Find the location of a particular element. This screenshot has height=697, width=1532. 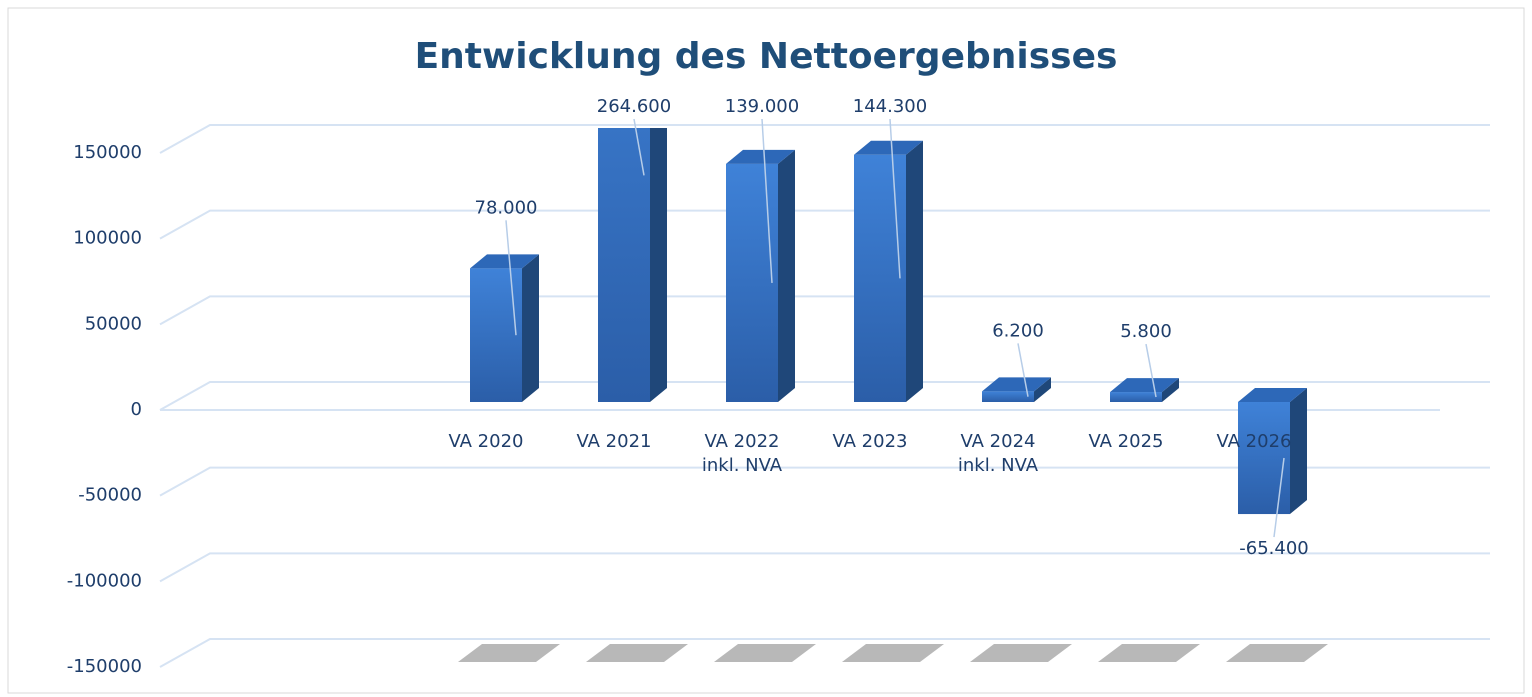

y-tick-label: -50000 is located at coordinates (110, 495).